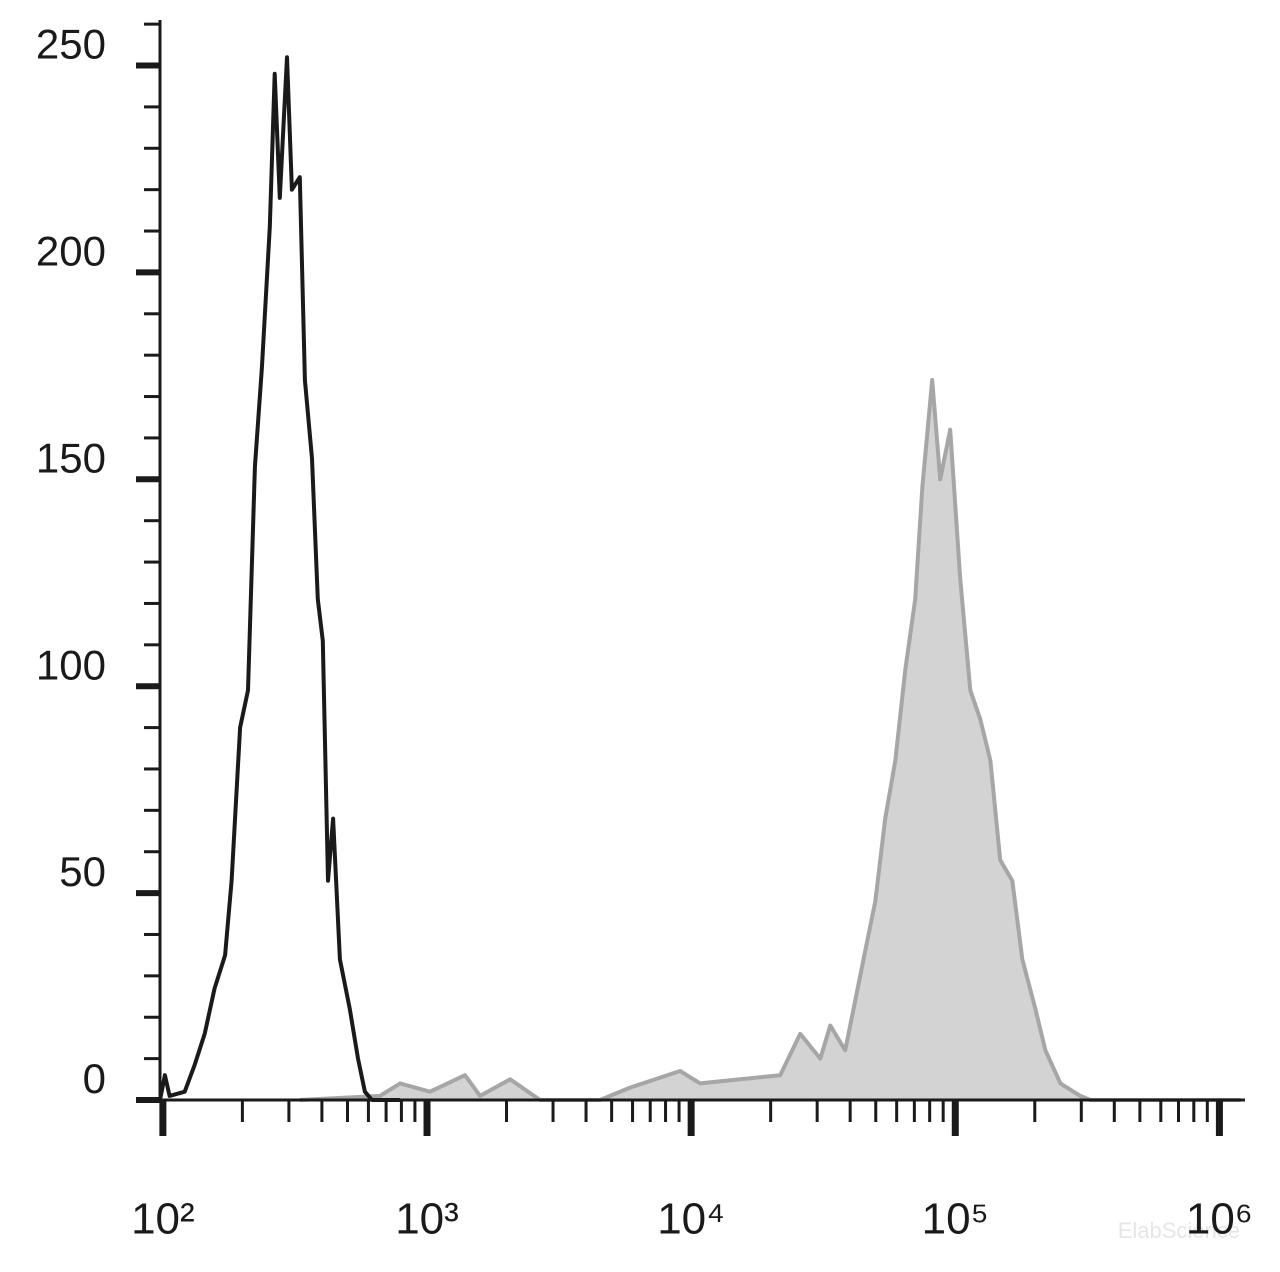 The width and height of the screenshot is (1280, 1272). Describe the element at coordinates (691, 1219) in the screenshot. I see `x-tick-label: 10⁴` at that location.